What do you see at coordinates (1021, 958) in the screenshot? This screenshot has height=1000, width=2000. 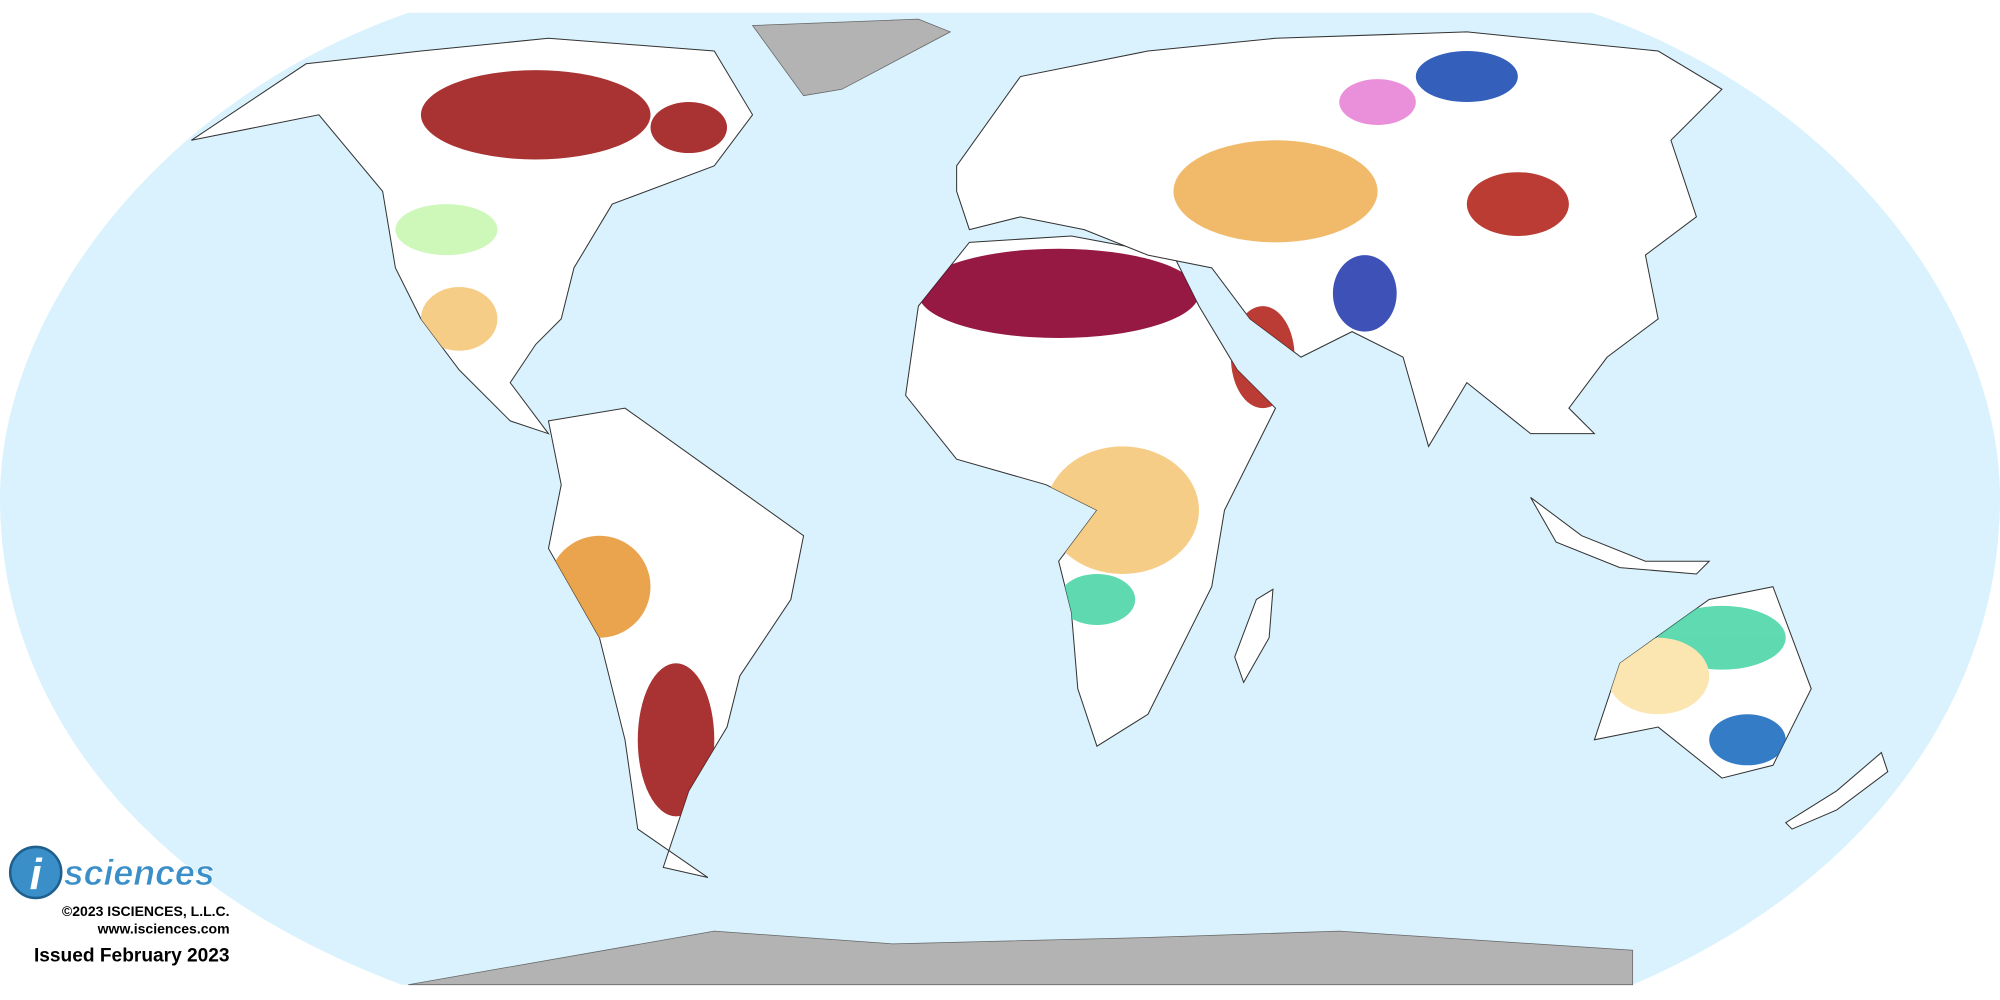 I see `antarctica` at bounding box center [1021, 958].